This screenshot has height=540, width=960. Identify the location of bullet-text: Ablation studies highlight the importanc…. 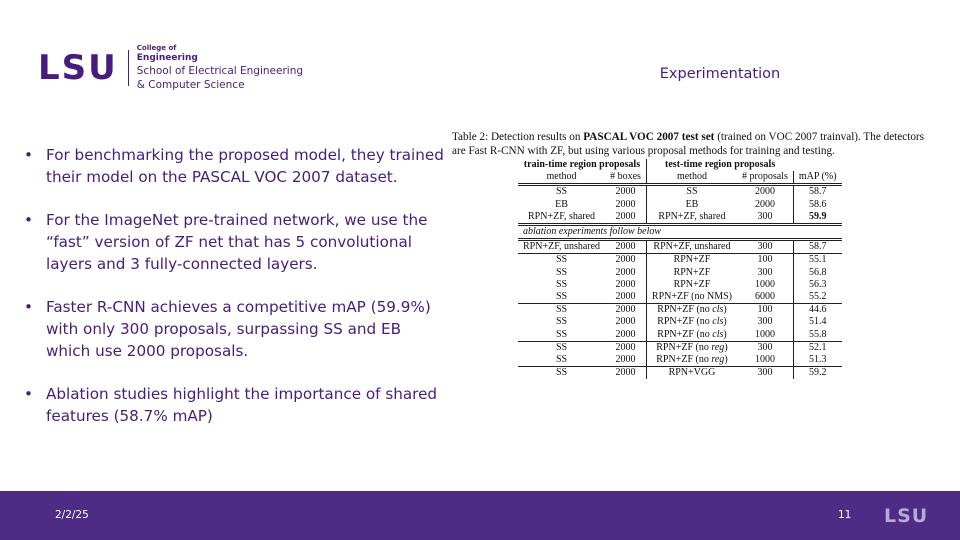
(242, 405).